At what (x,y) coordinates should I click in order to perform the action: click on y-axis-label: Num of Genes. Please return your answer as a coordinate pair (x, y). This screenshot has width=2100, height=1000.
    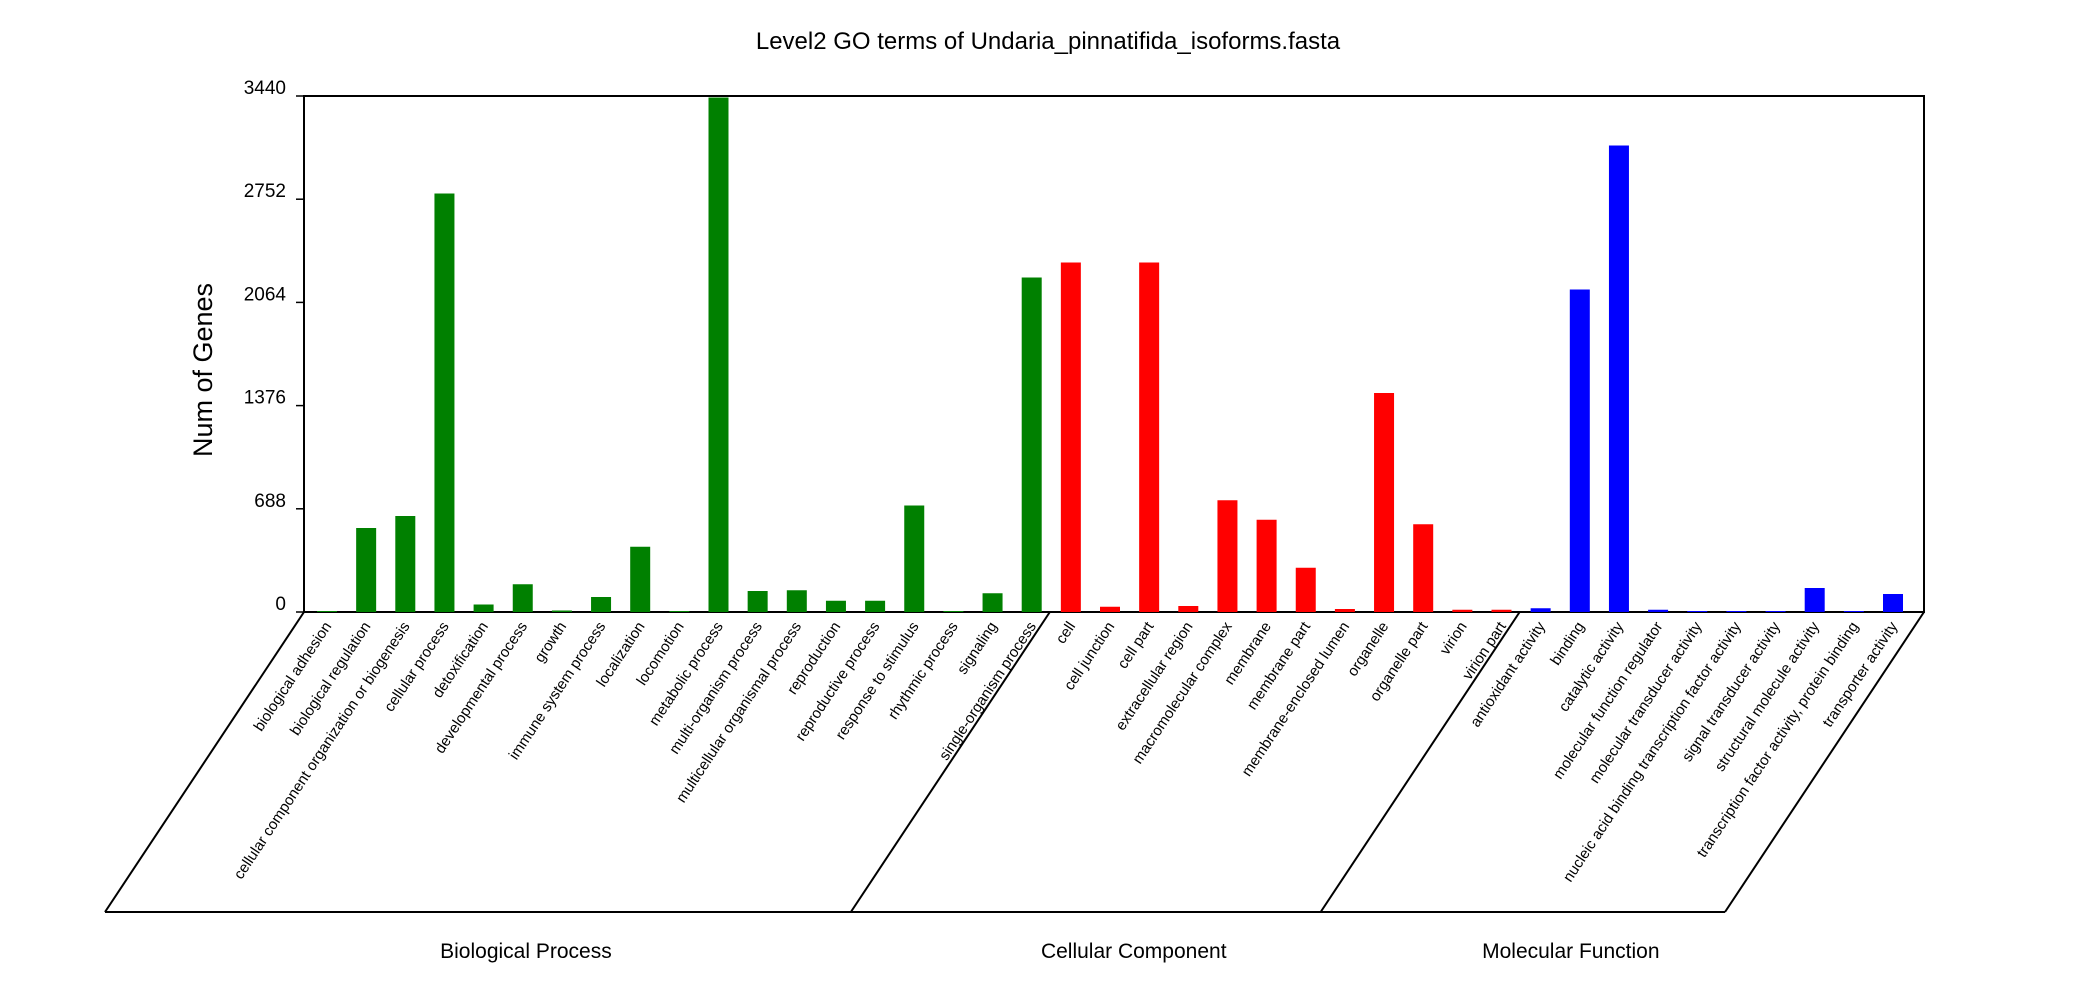
    Looking at the image, I should click on (203, 370).